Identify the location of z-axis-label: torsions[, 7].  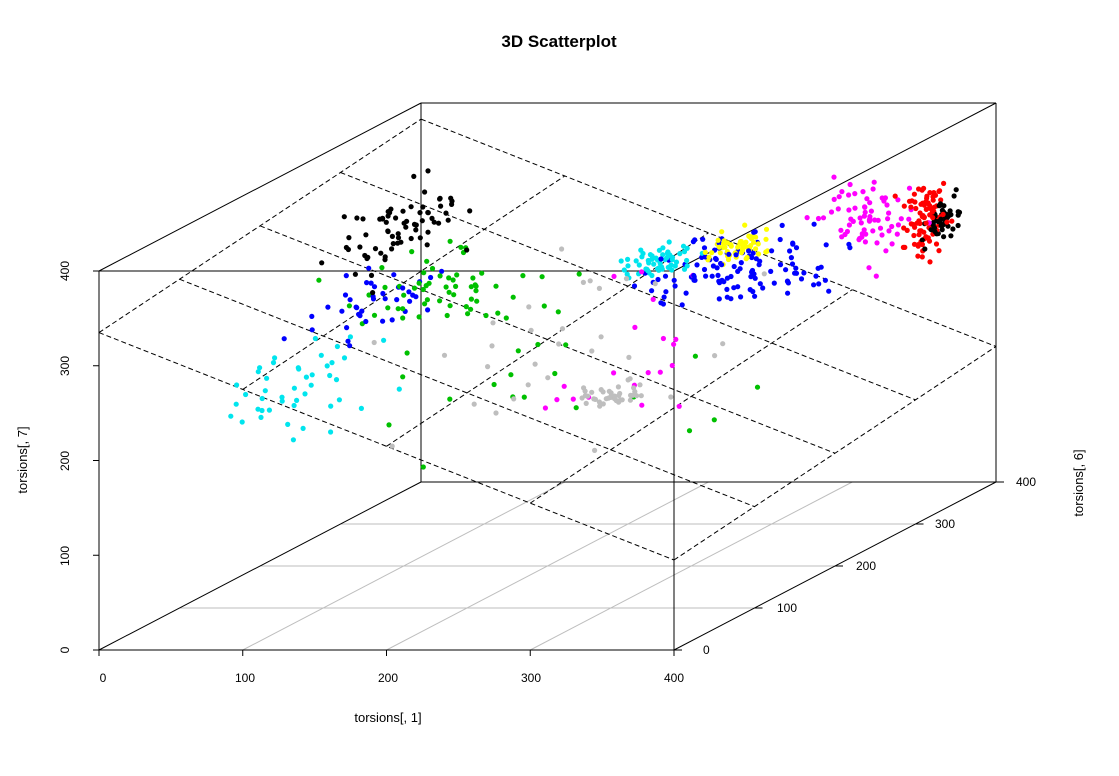
(22, 459).